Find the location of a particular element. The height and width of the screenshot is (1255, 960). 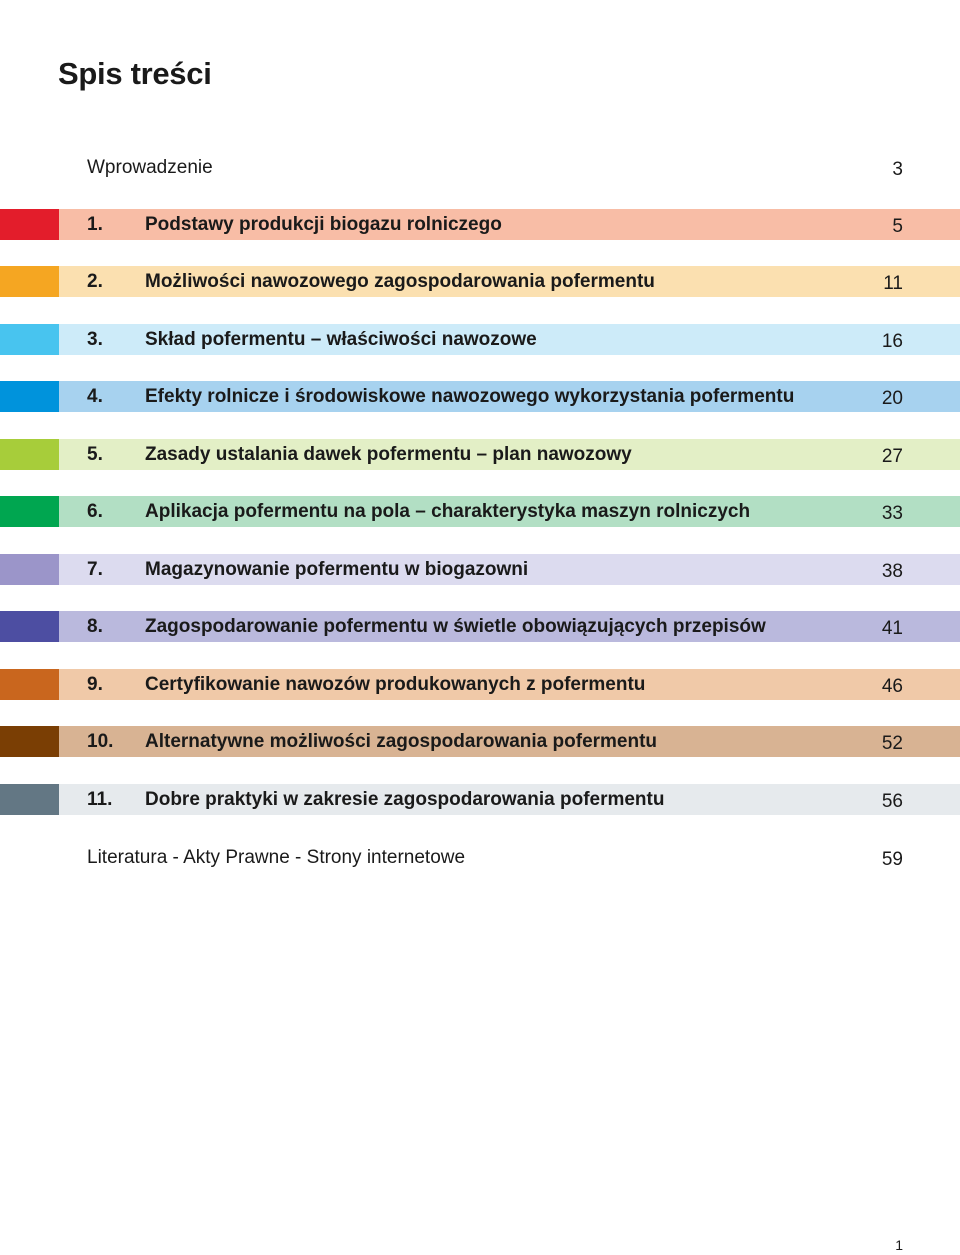

chapter-number: 8. is located at coordinates (95, 626).